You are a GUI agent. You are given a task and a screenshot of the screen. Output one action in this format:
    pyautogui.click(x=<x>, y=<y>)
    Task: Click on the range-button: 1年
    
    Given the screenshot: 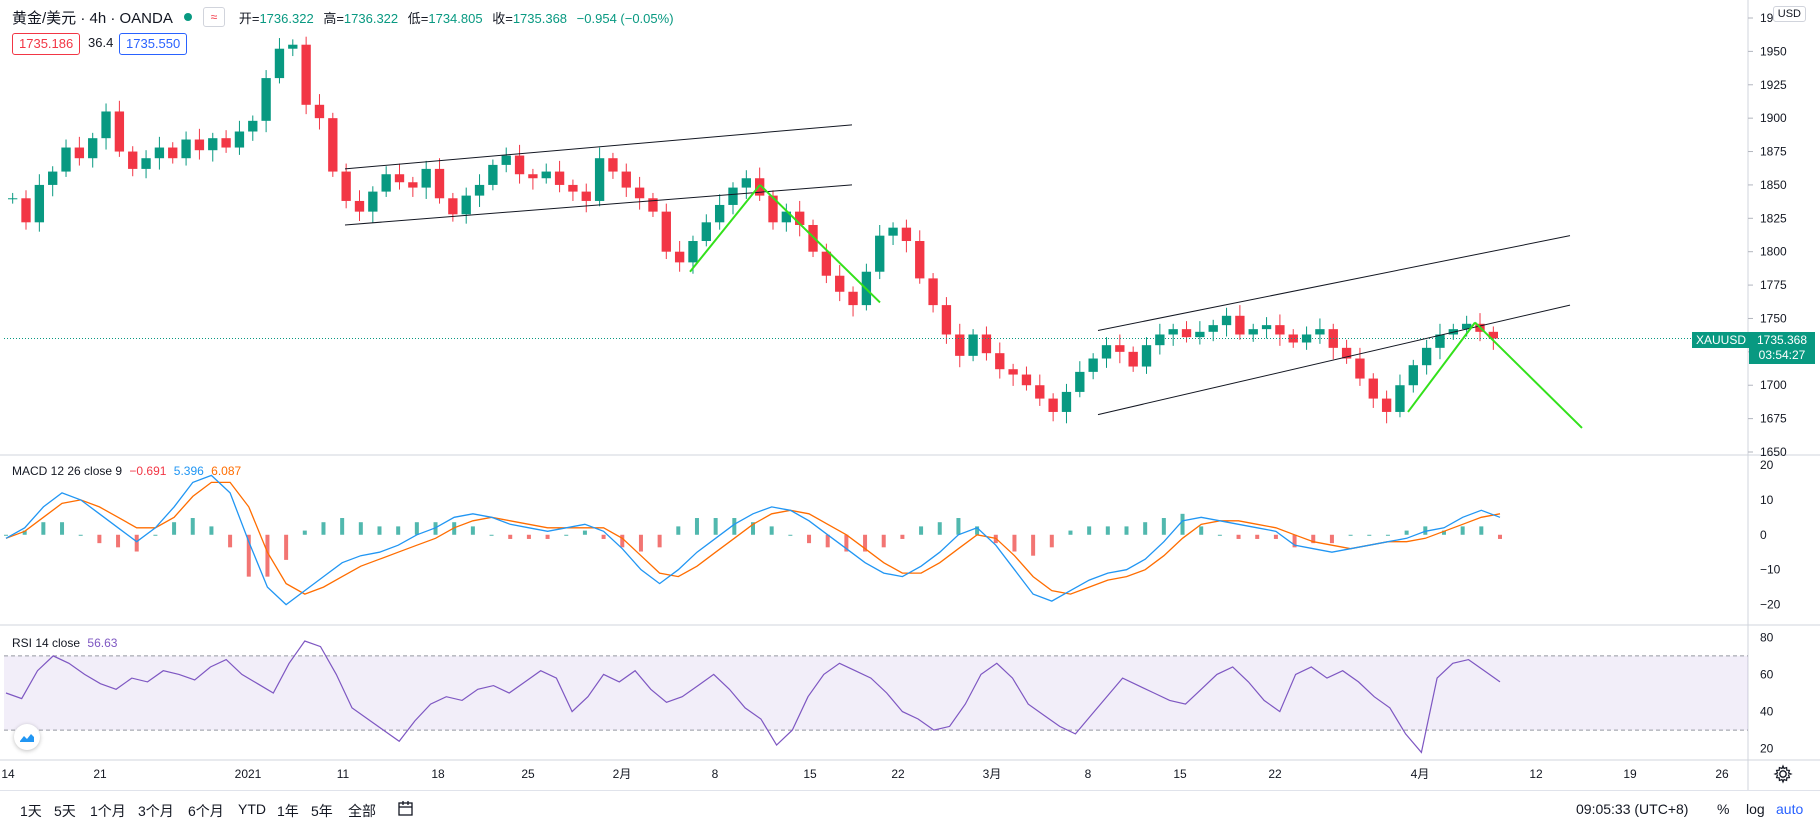 What is the action you would take?
    pyautogui.click(x=288, y=811)
    